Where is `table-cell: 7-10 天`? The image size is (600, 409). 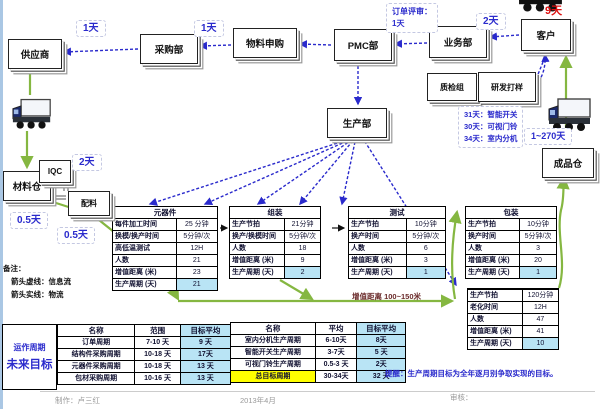
table-cell: 7-10 天 is located at coordinates (157, 342).